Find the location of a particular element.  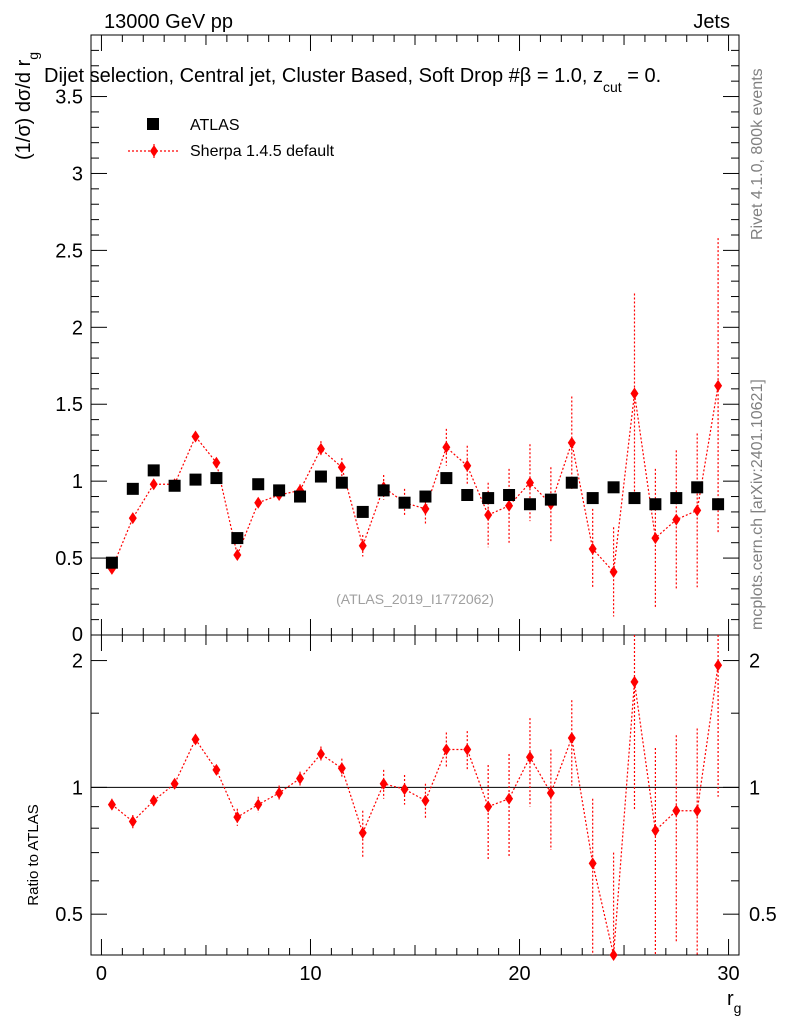

ratio-xtick-label: 10 is located at coordinates (310, 974).